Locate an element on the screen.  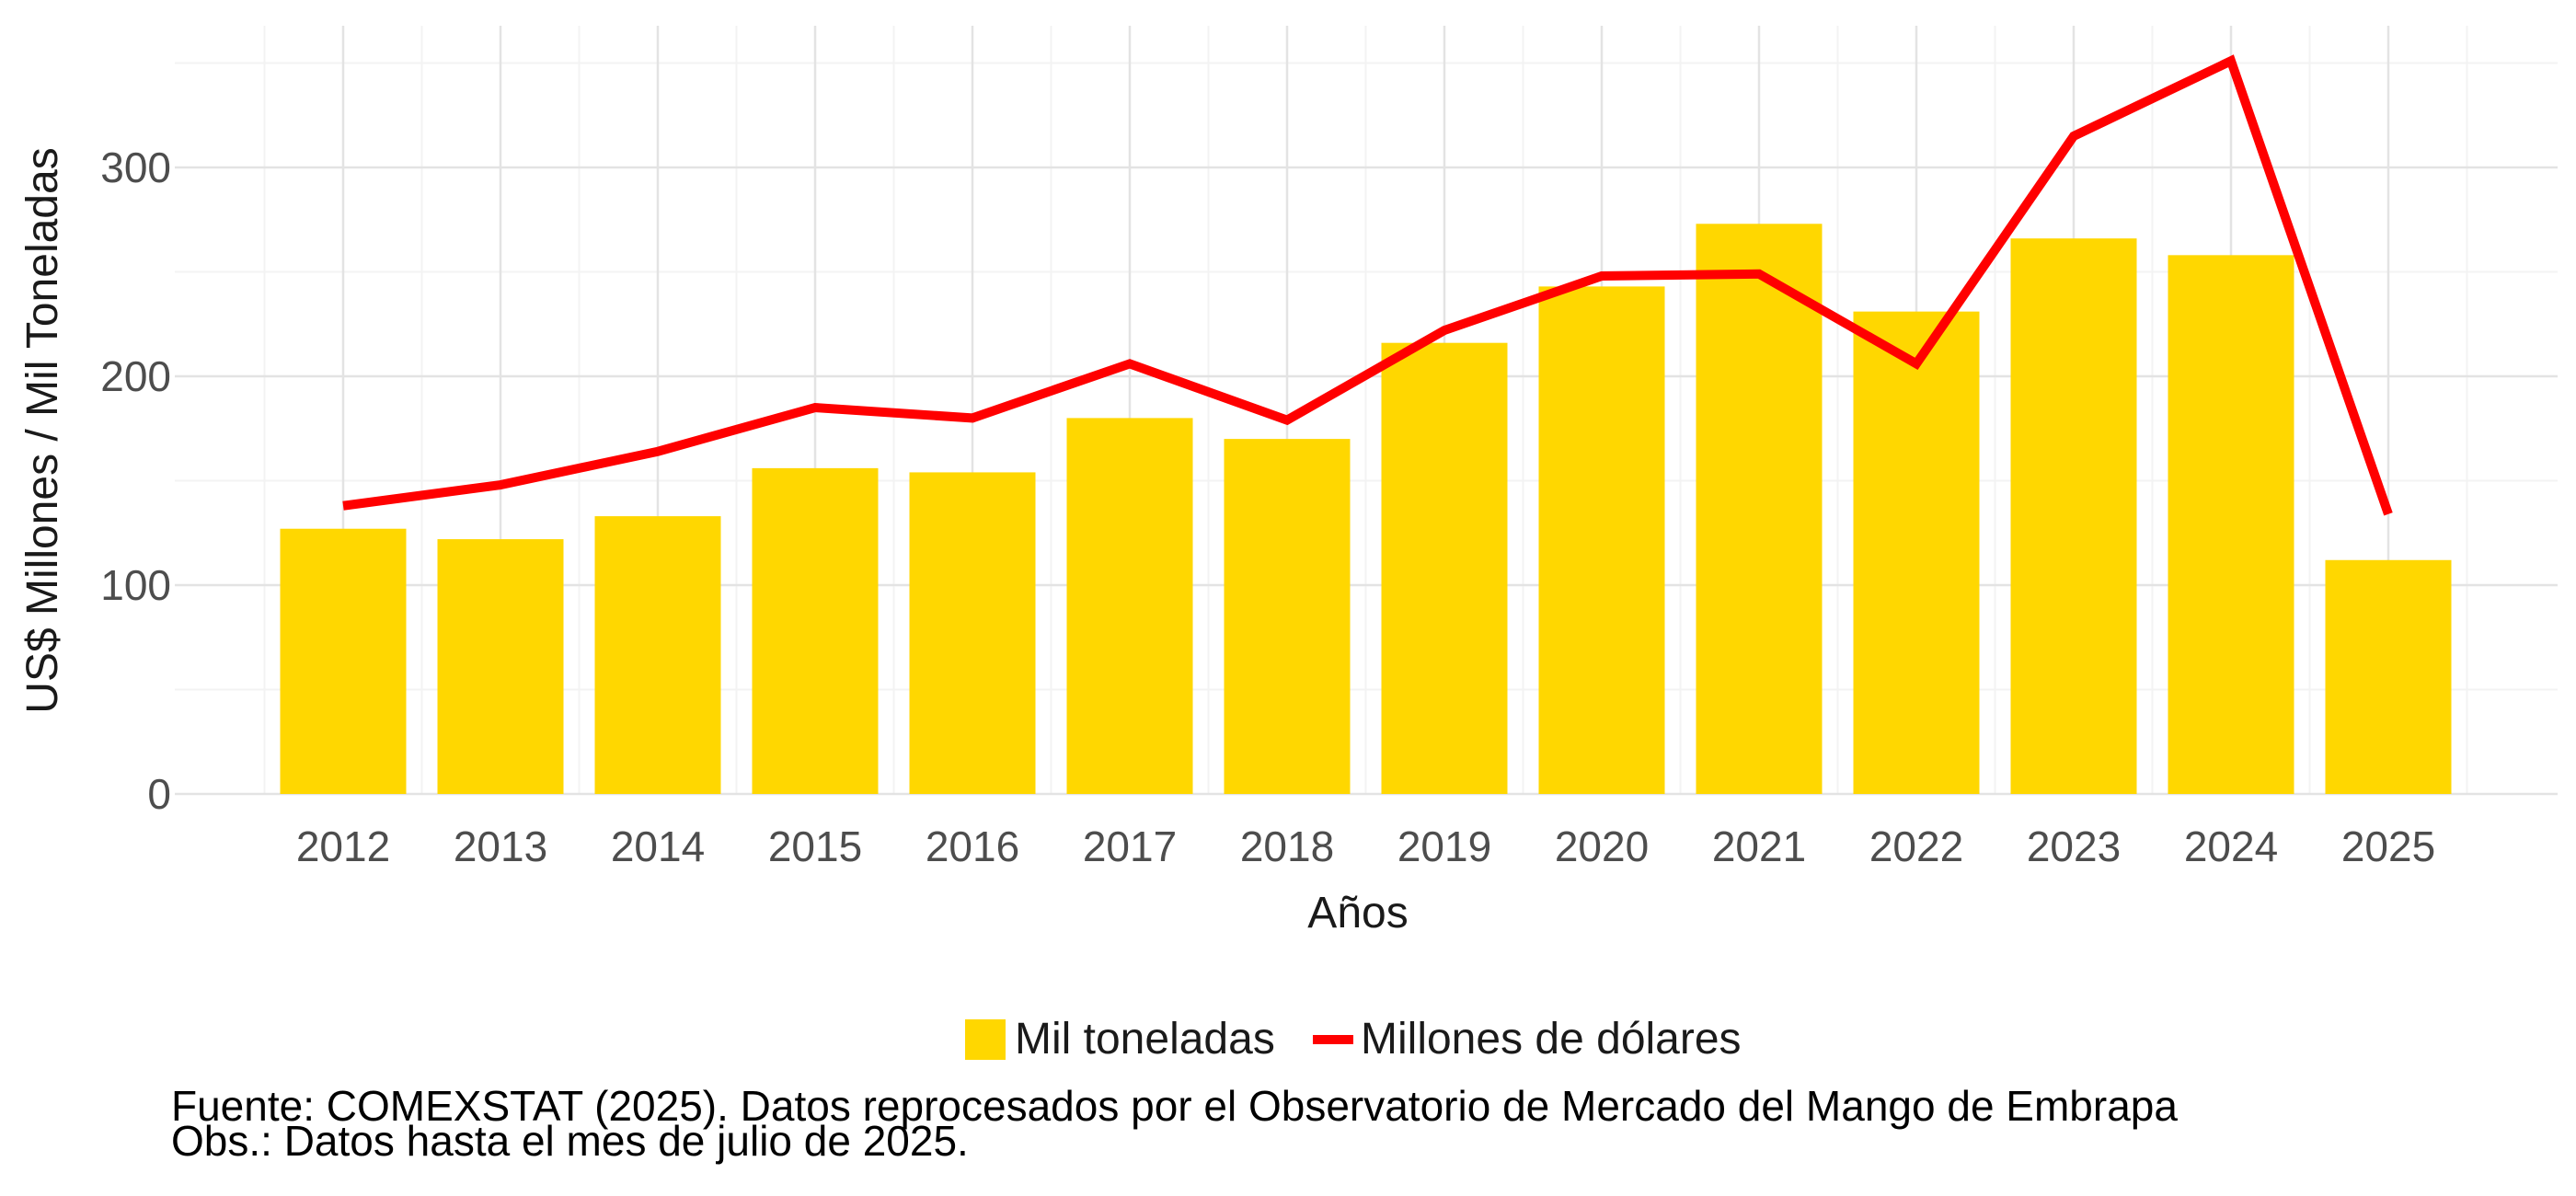
y-axis-title: US$ Millones / Mil Toneladas is located at coordinates (42, 430).